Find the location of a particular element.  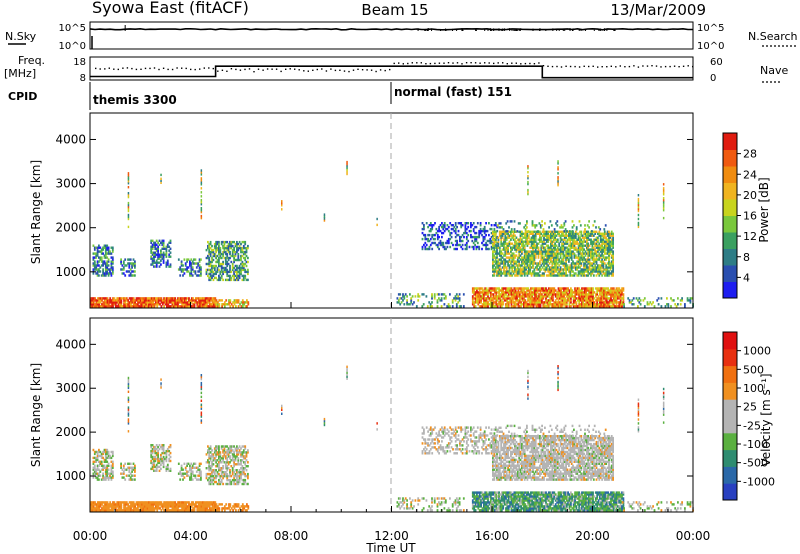

colorbar-tick-label: 24 is located at coordinates (750, 174).